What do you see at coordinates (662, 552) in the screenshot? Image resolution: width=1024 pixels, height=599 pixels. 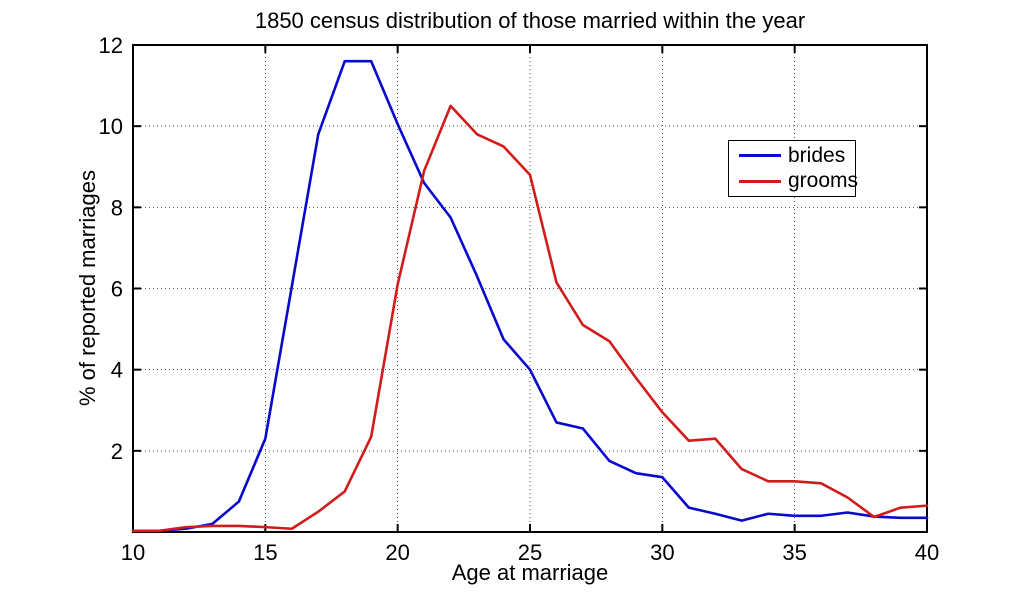 I see `x-tick-label: 30` at bounding box center [662, 552].